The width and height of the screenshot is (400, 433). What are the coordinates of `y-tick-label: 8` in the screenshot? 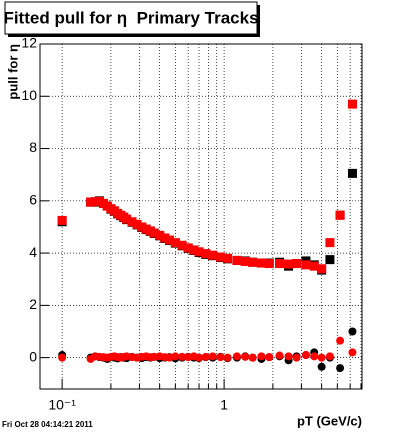 It's located at (33, 147).